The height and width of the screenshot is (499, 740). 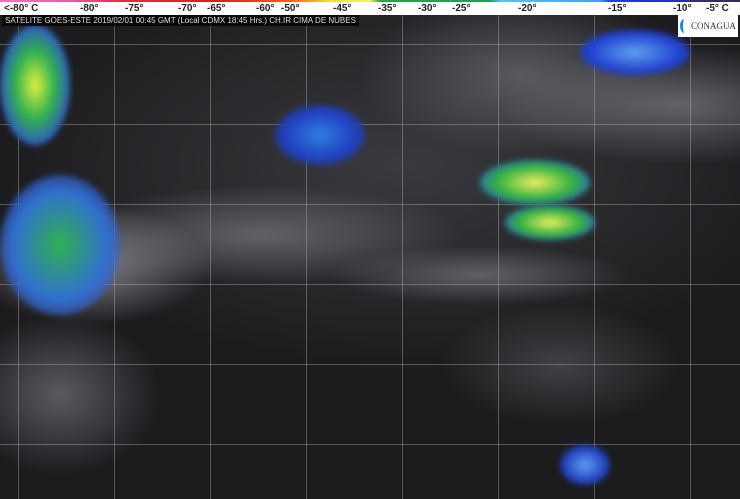 What do you see at coordinates (461, 8) in the screenshot?
I see `scale-tick: -25°` at bounding box center [461, 8].